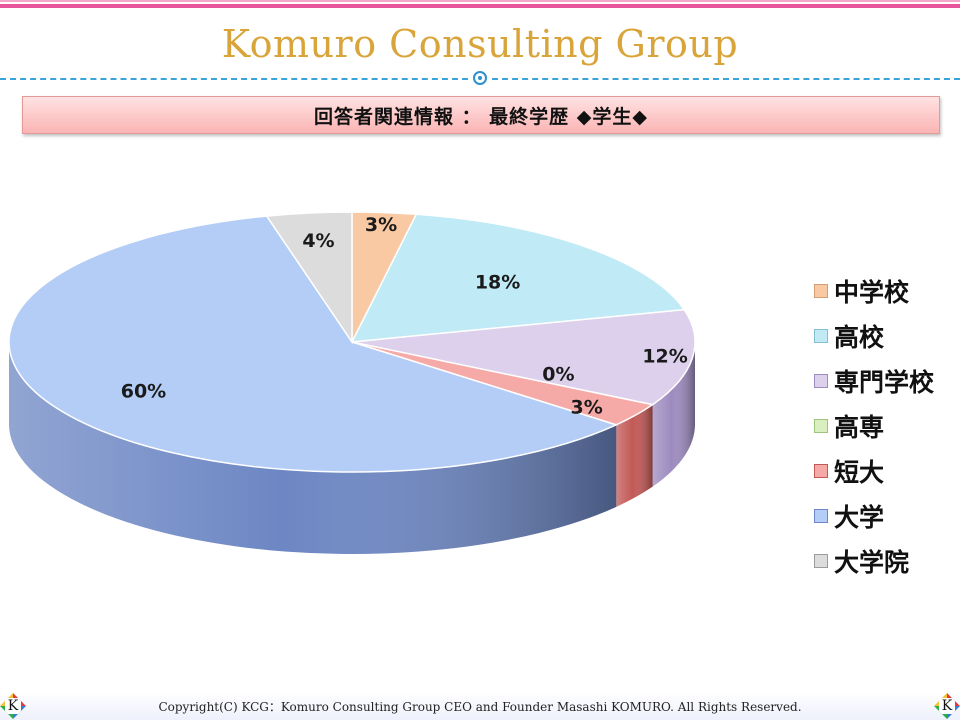  I want to click on legend-label: 高専, so click(859, 427).